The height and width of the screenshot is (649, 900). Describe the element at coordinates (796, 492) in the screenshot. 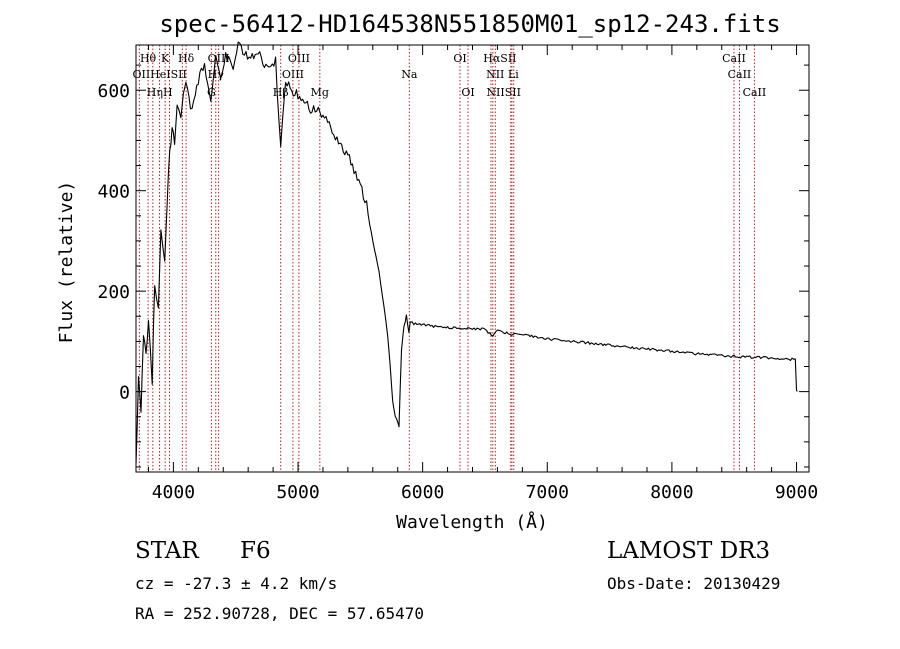

I see `x-tick-label-5: 9000` at that location.